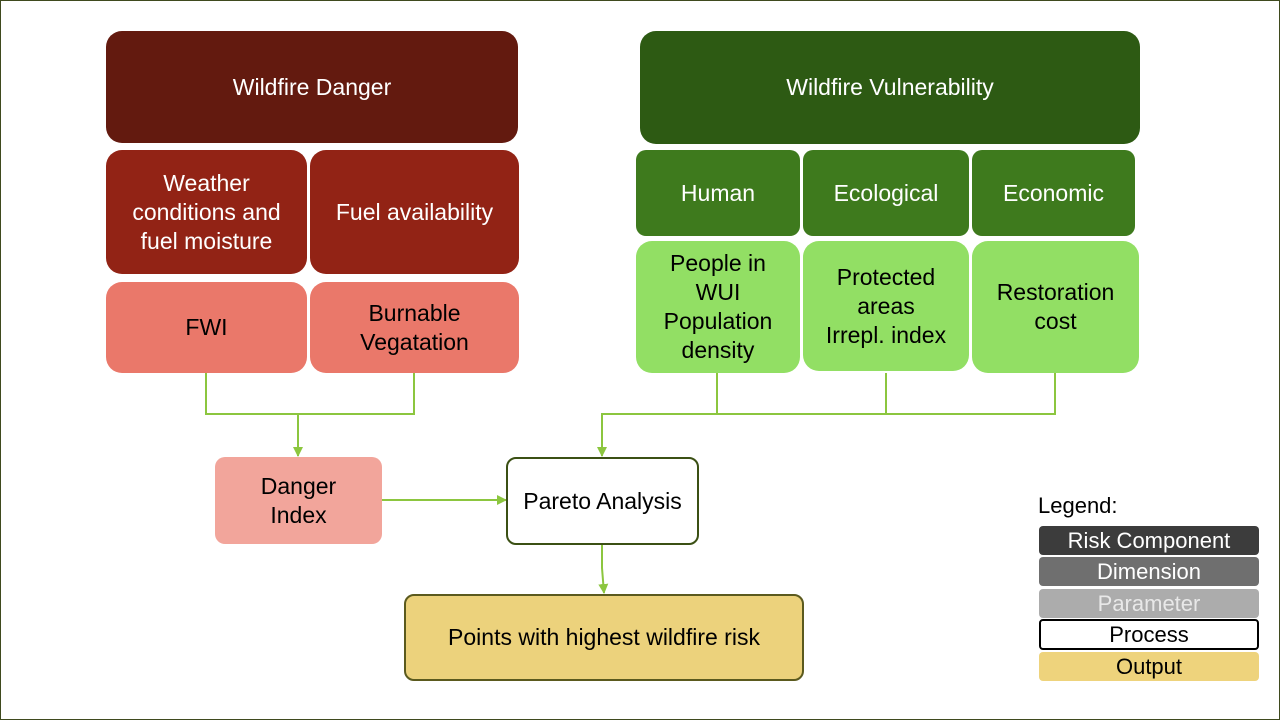 This screenshot has height=720, width=1280. I want to click on people-in-wui-parameter: People in WUI Population density, so click(718, 307).